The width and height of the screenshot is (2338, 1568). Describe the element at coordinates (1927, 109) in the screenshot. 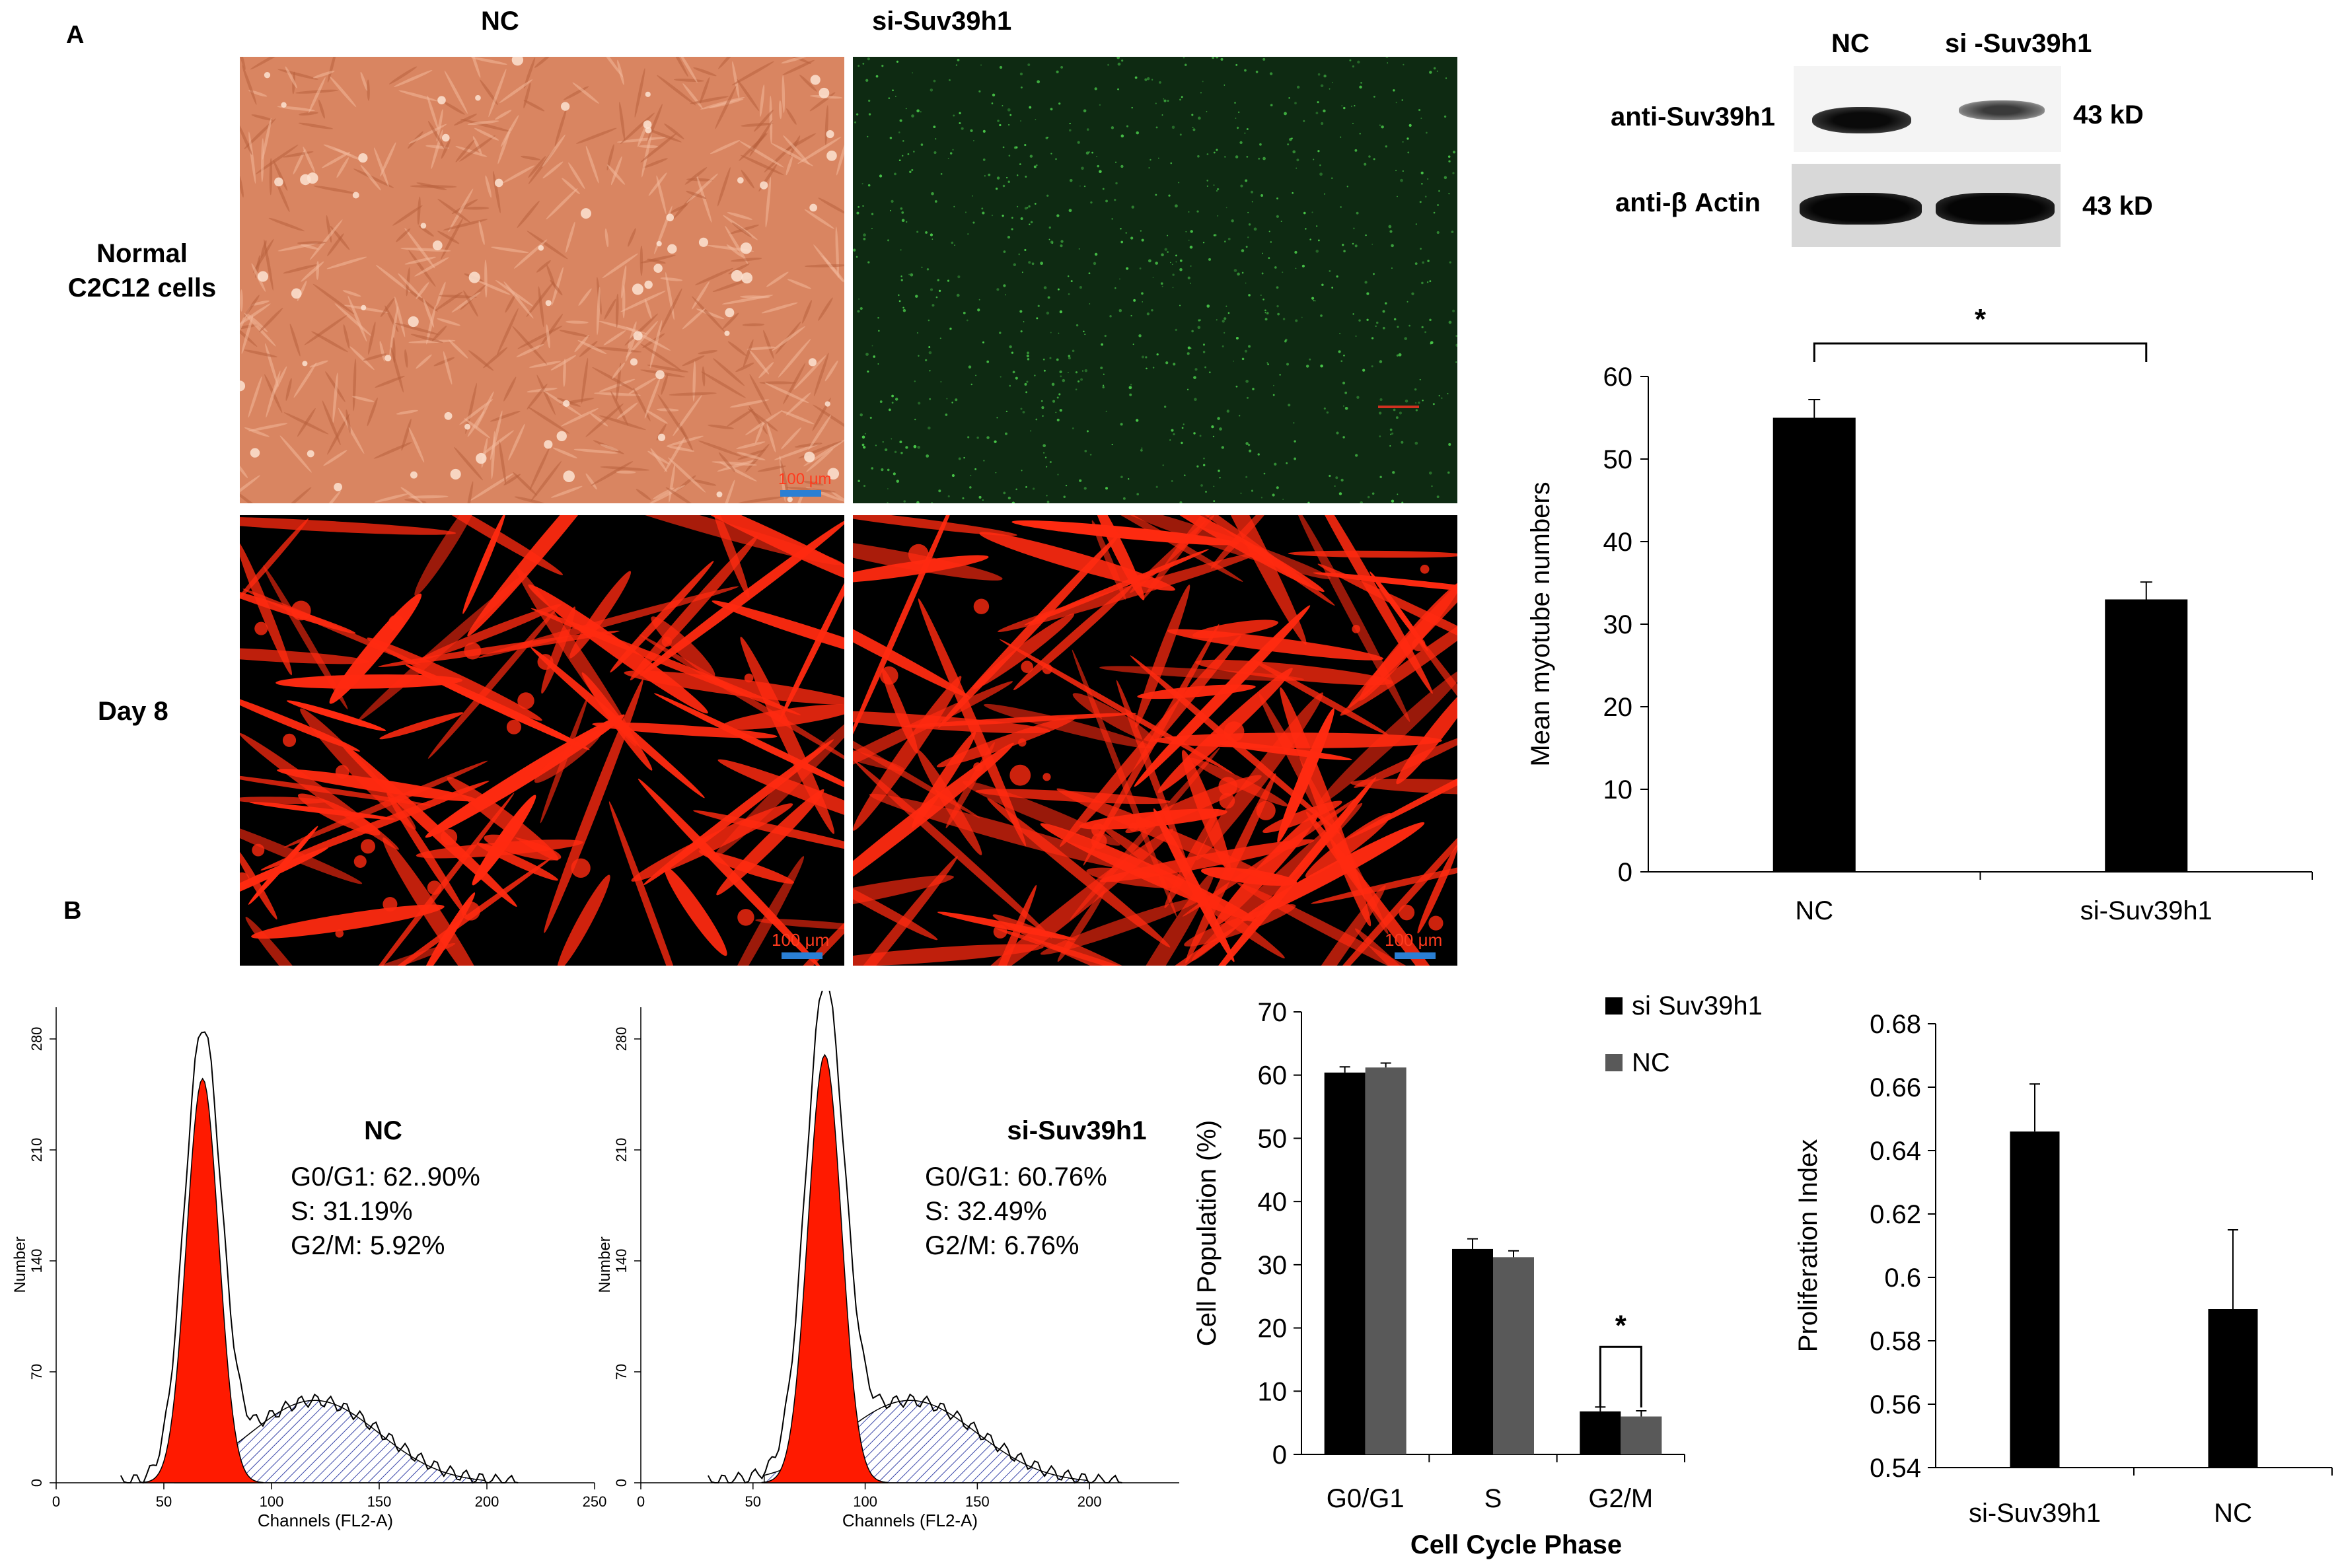

I see `wb-blot-suv39h1` at that location.